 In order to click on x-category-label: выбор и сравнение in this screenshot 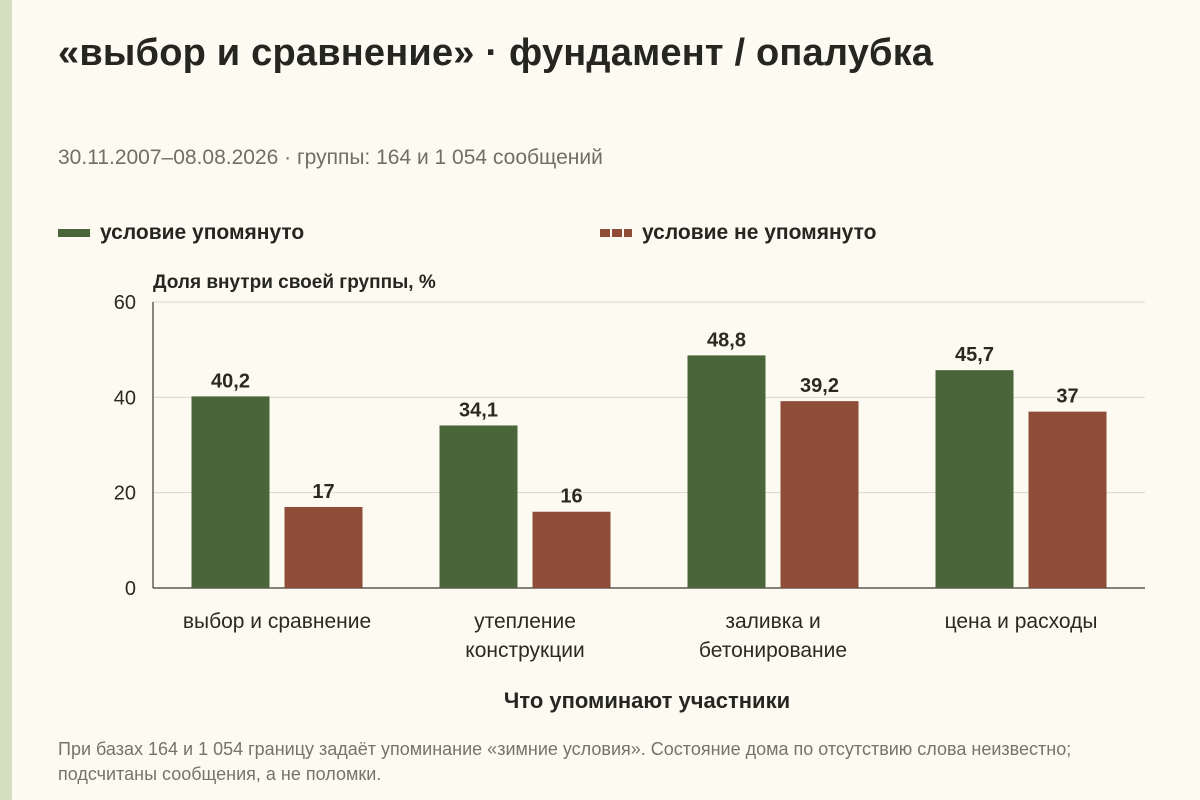, I will do `click(277, 621)`.